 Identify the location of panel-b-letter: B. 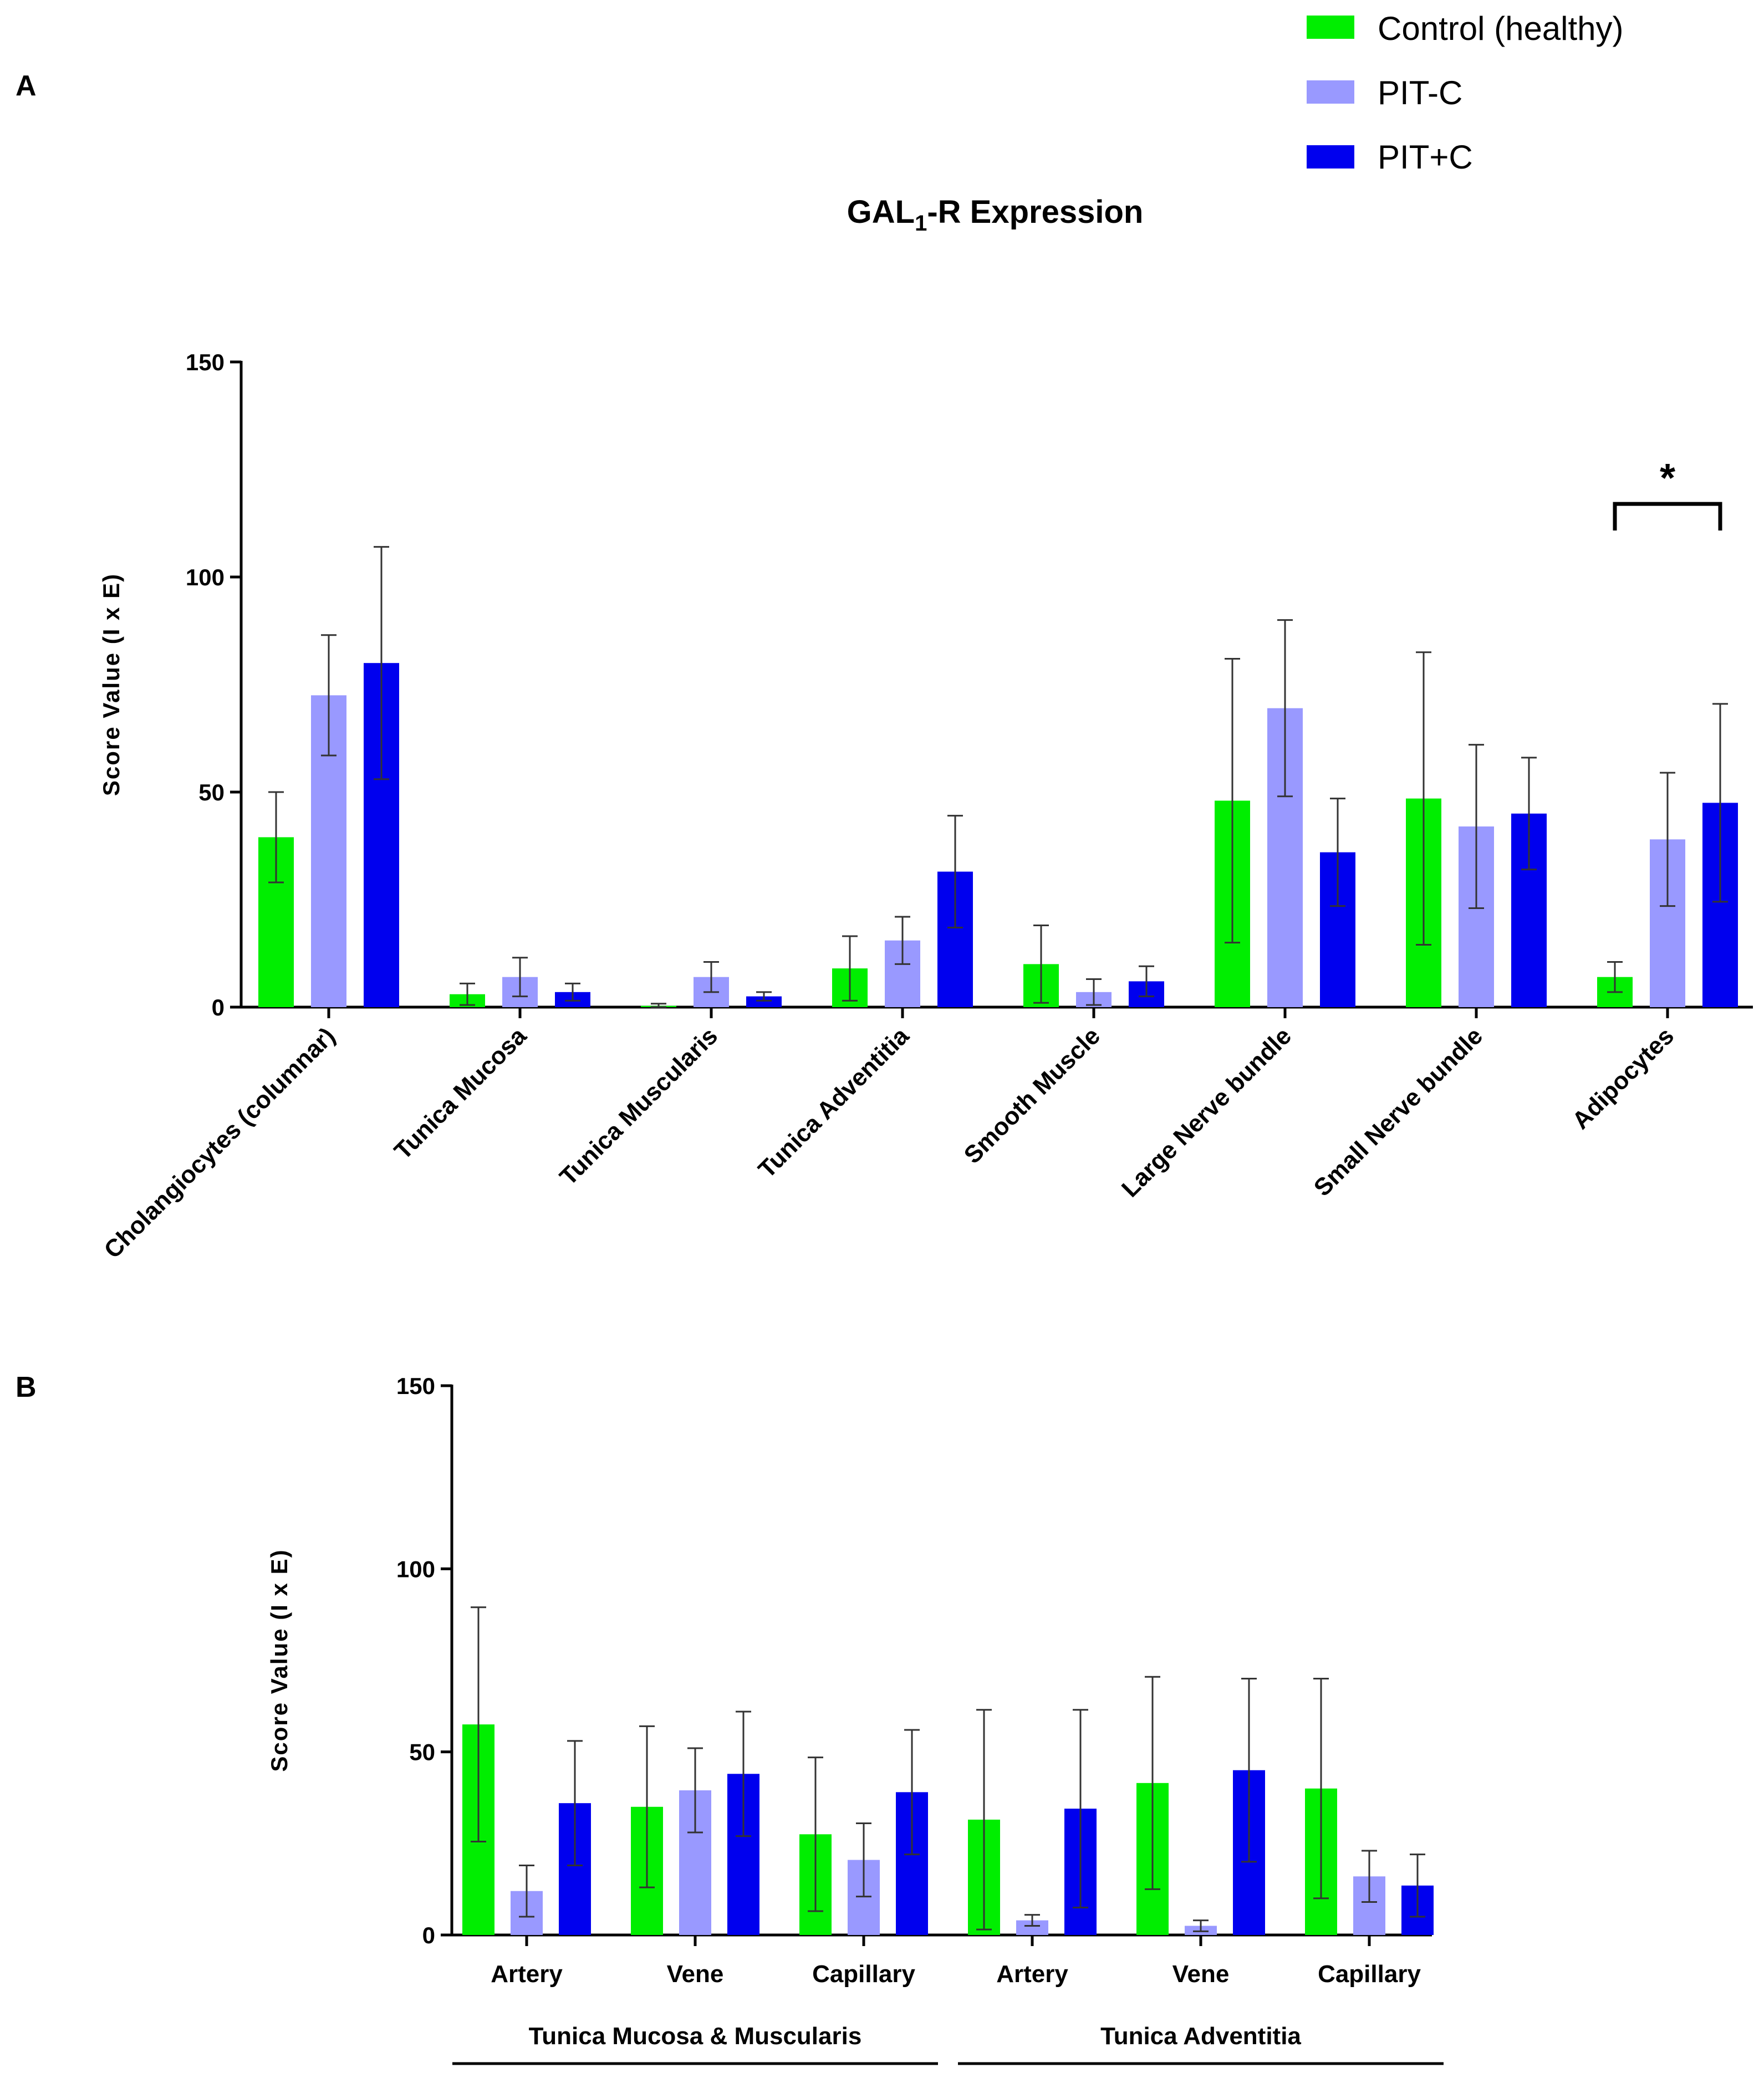
(26, 1387).